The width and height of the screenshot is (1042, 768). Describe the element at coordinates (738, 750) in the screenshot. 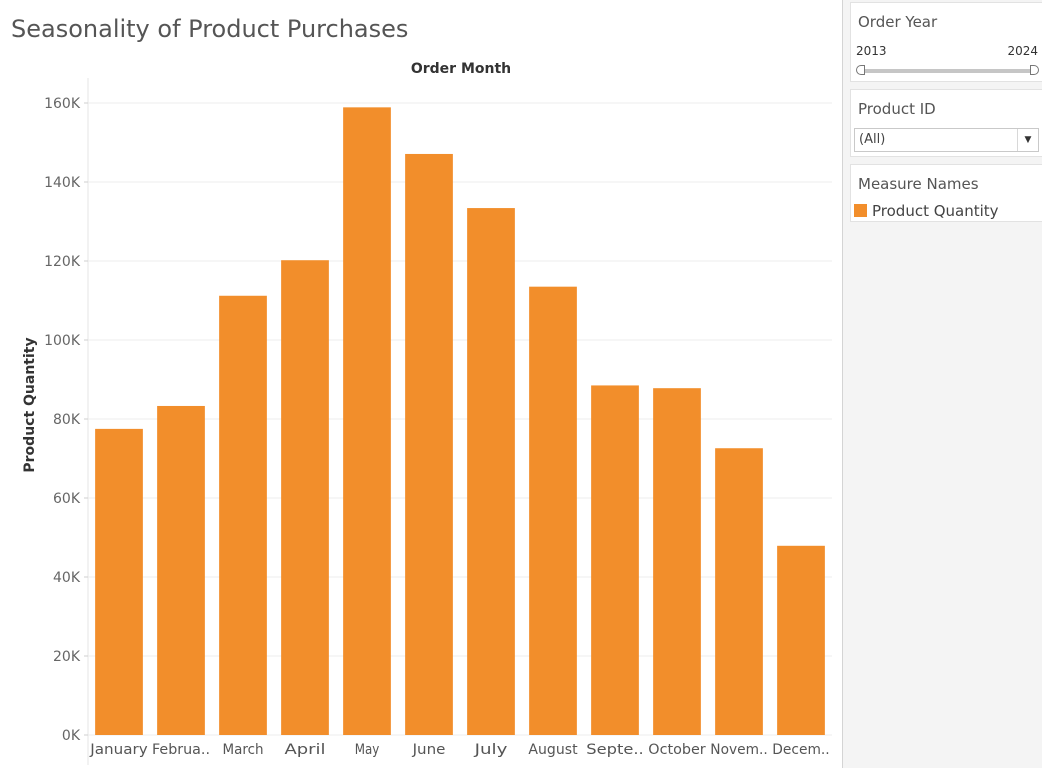

I see `x-tick-label: Novem..` at that location.